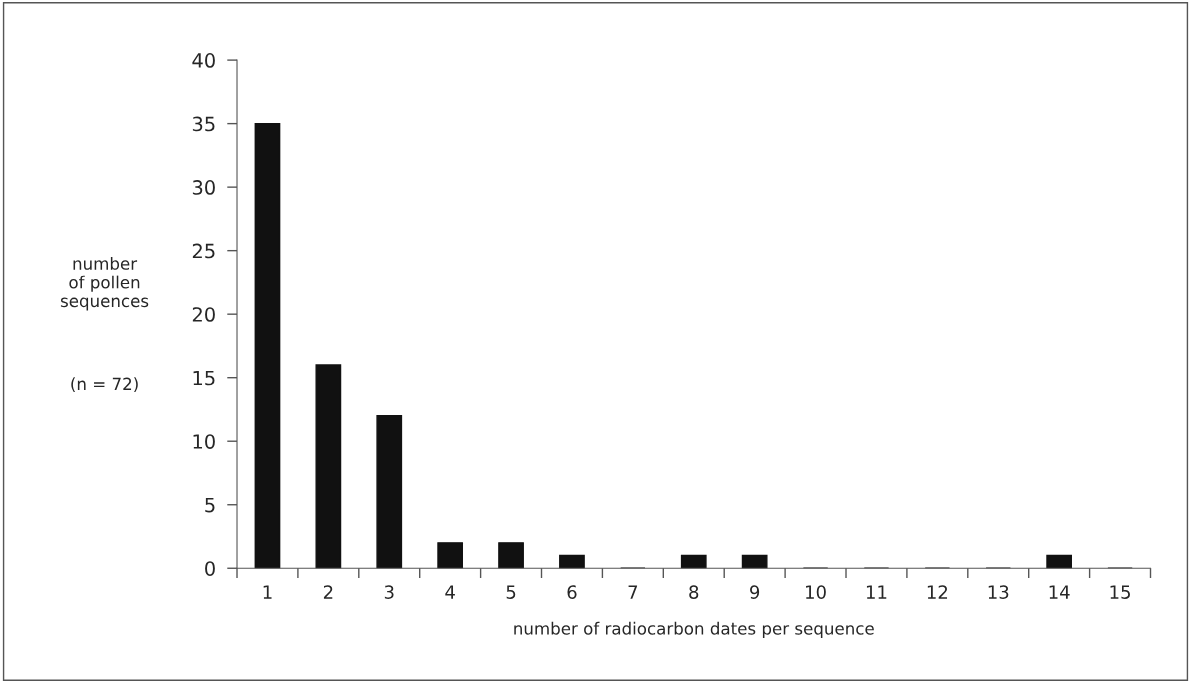 The width and height of the screenshot is (1191, 683). I want to click on y-tick-label: 20, so click(203, 314).